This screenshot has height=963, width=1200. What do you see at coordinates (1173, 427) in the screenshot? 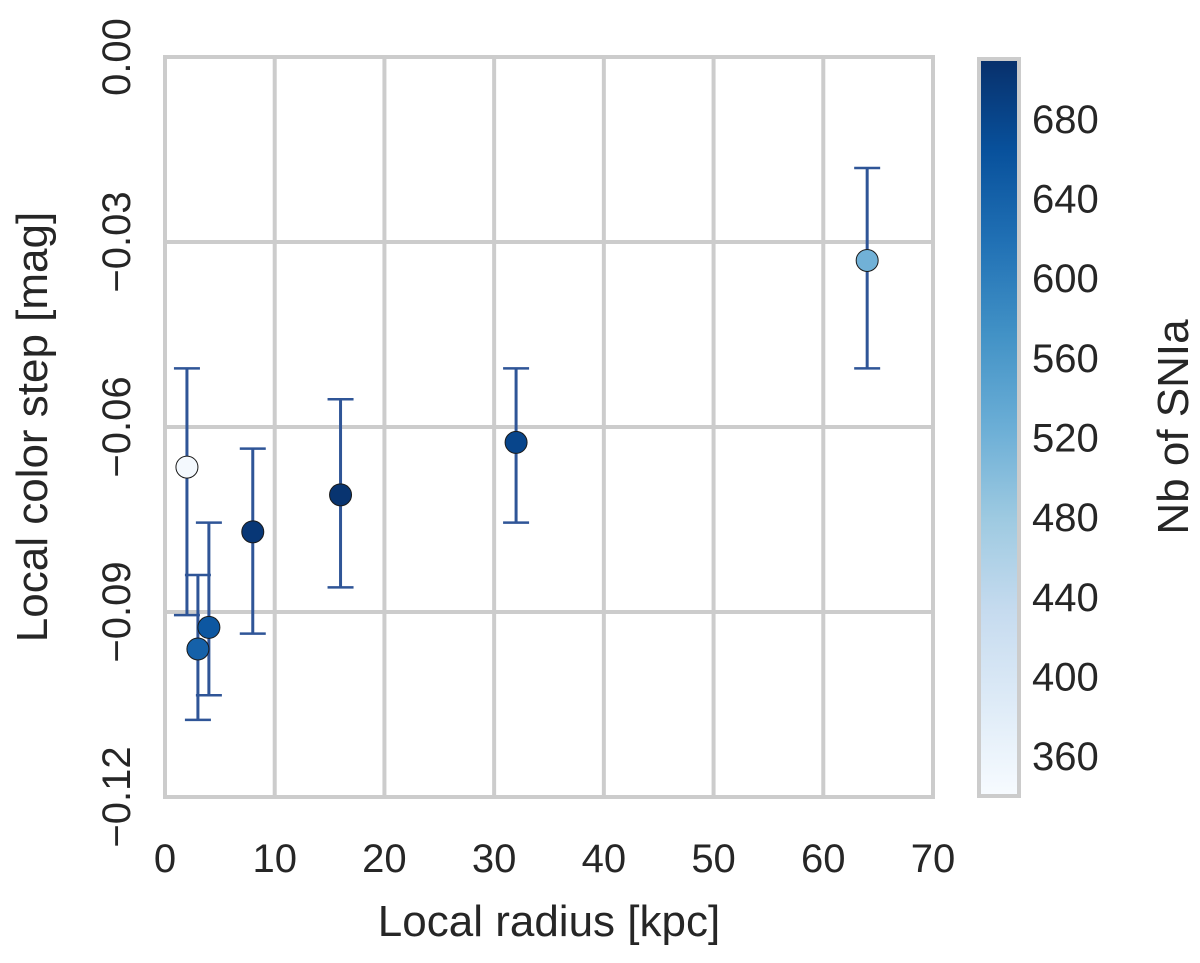
I see `colorbar-label: Nb of SNIa` at bounding box center [1173, 427].